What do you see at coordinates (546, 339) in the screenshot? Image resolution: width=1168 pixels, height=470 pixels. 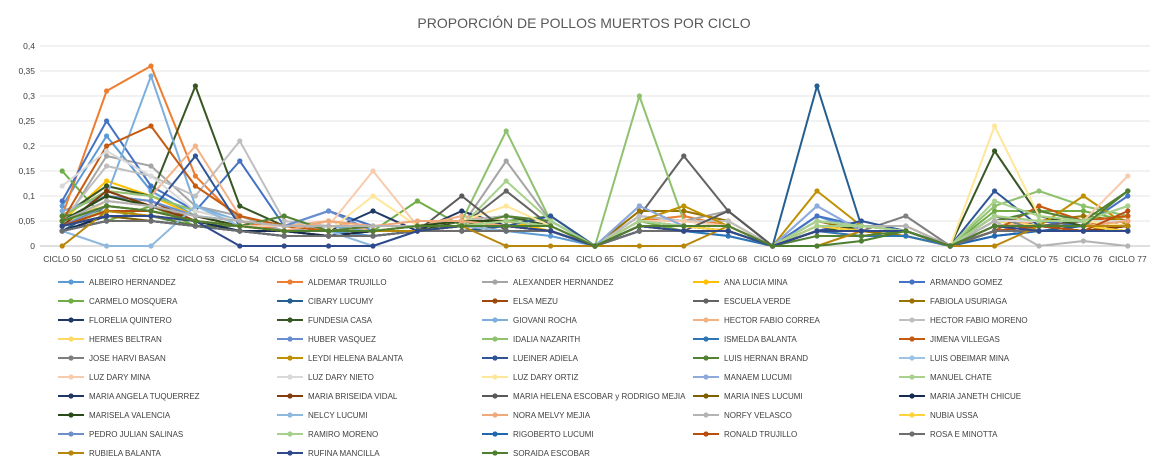 I see `legend-label: IDALIA NAZARITH` at bounding box center [546, 339].